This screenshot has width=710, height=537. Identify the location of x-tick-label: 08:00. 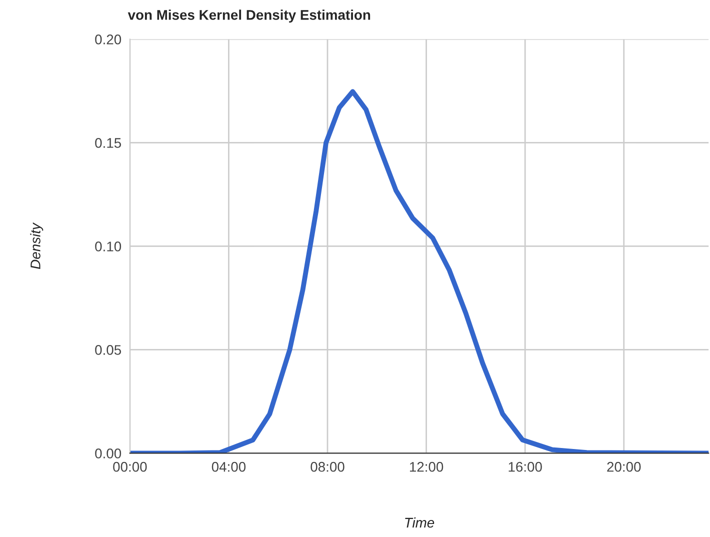
(327, 467).